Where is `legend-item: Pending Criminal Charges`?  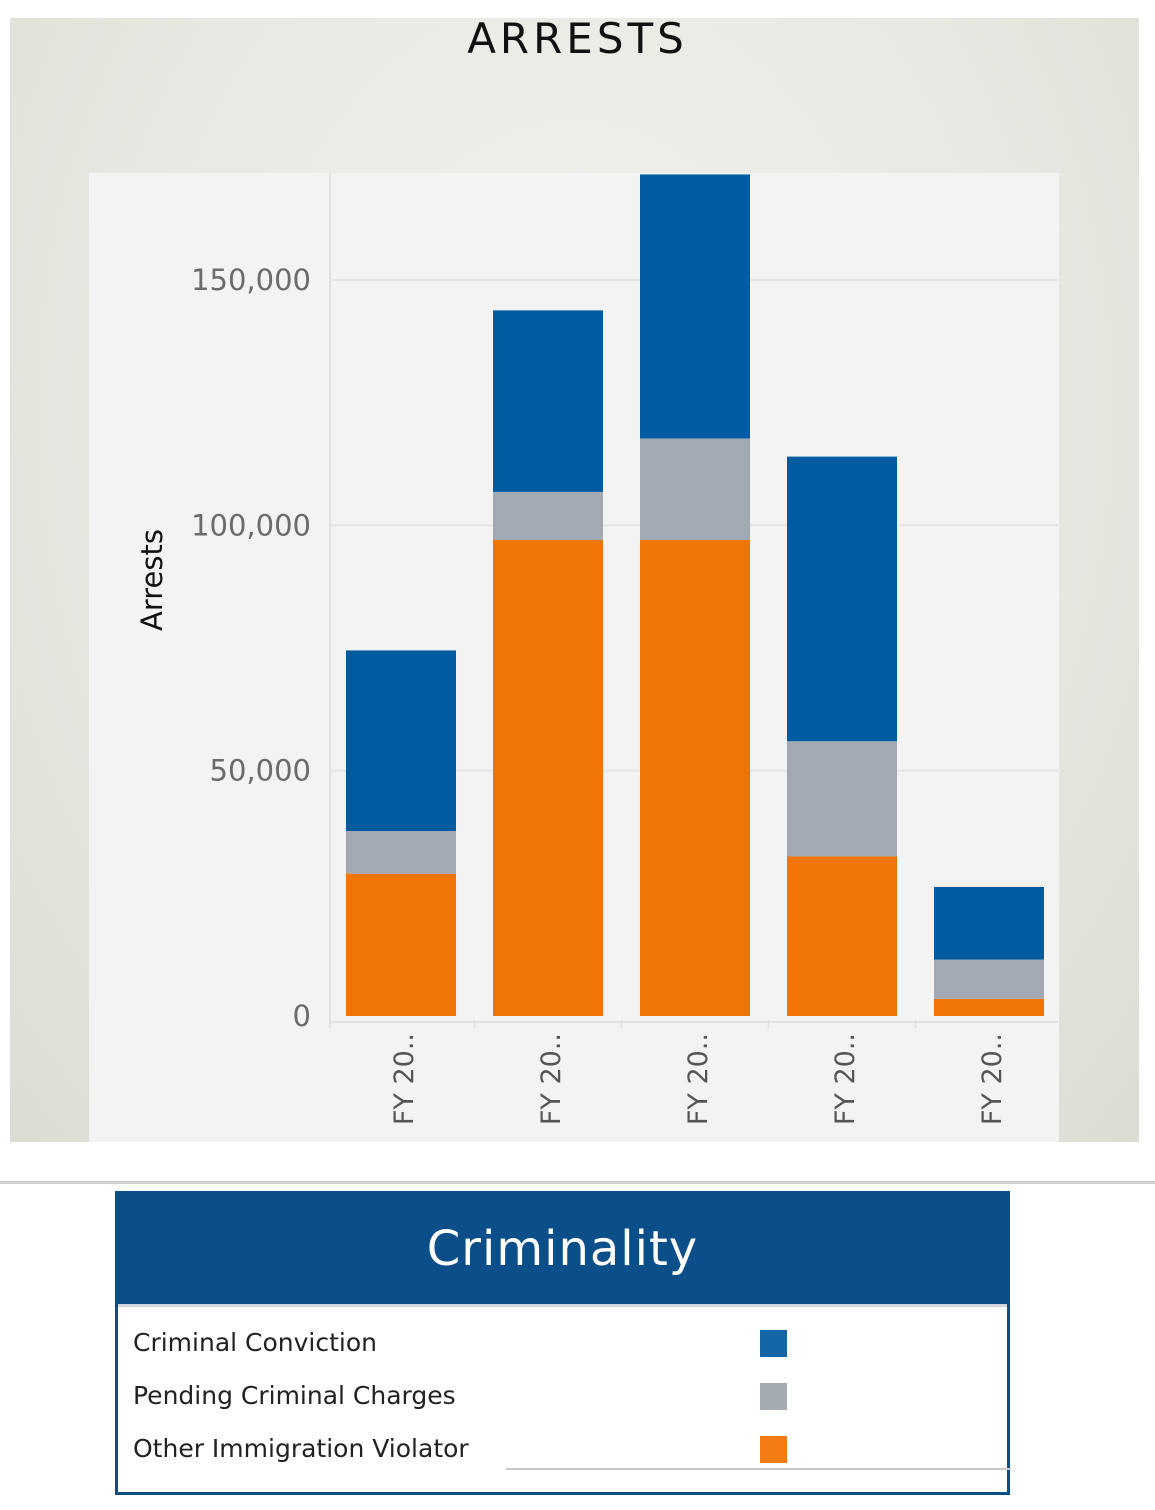 legend-item: Pending Criminal Charges is located at coordinates (563, 1396).